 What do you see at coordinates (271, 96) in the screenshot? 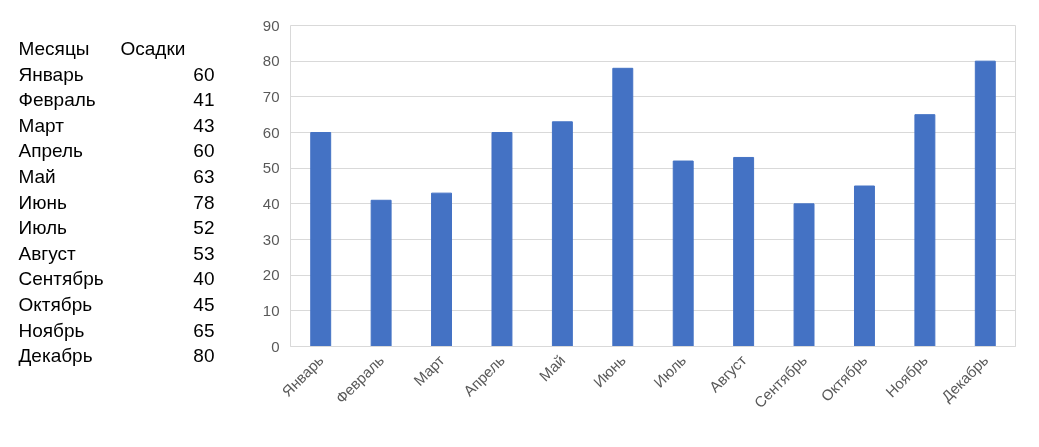
I see `y-tick-label: 70` at bounding box center [271, 96].